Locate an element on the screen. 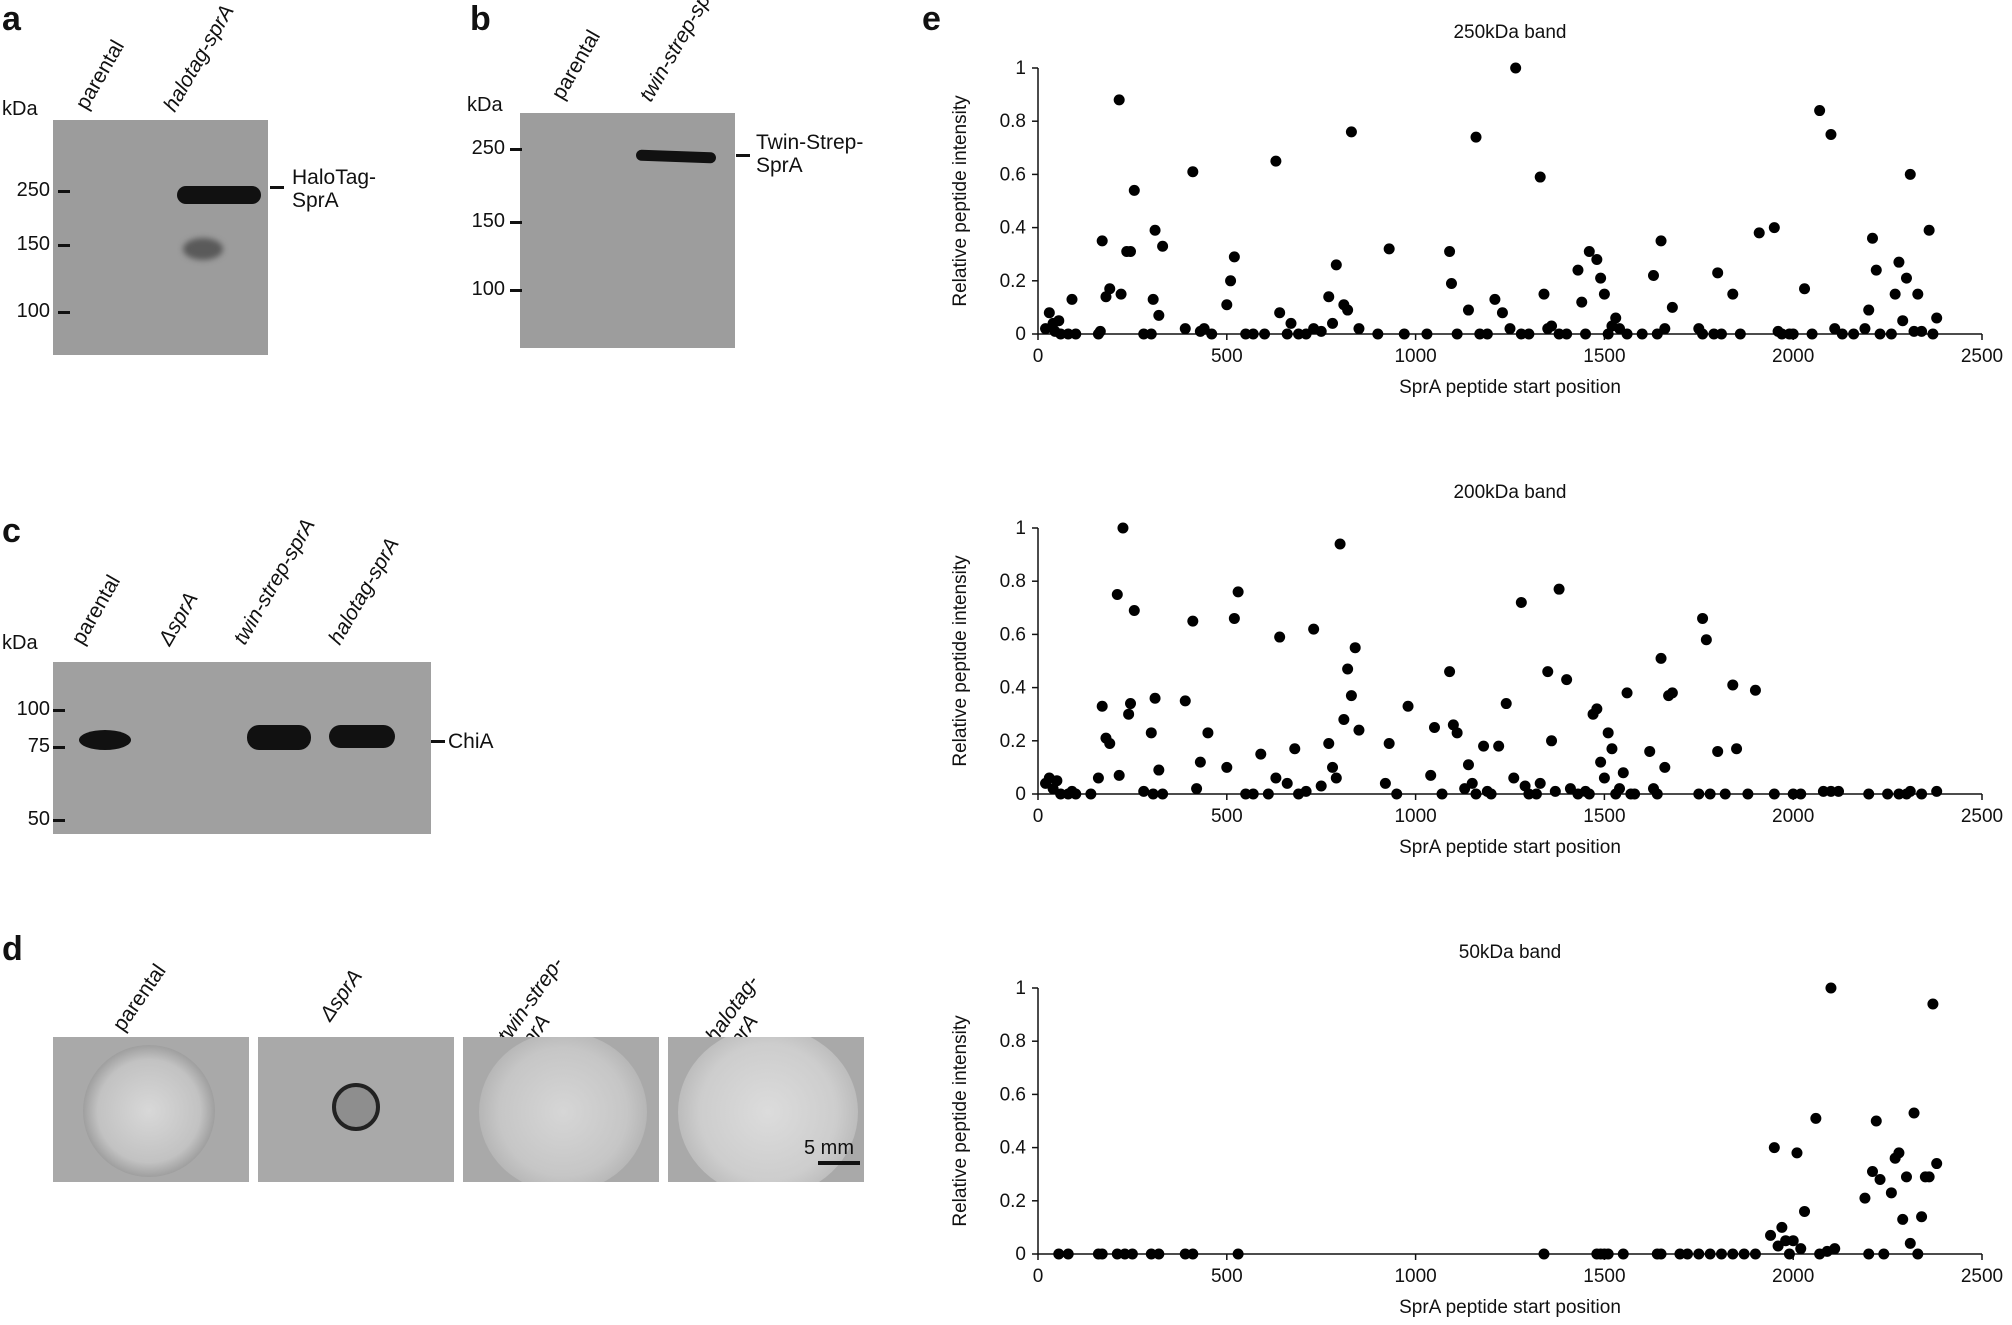 This screenshot has height=1325, width=2012. chart-title: 50kDa band is located at coordinates (1510, 952).